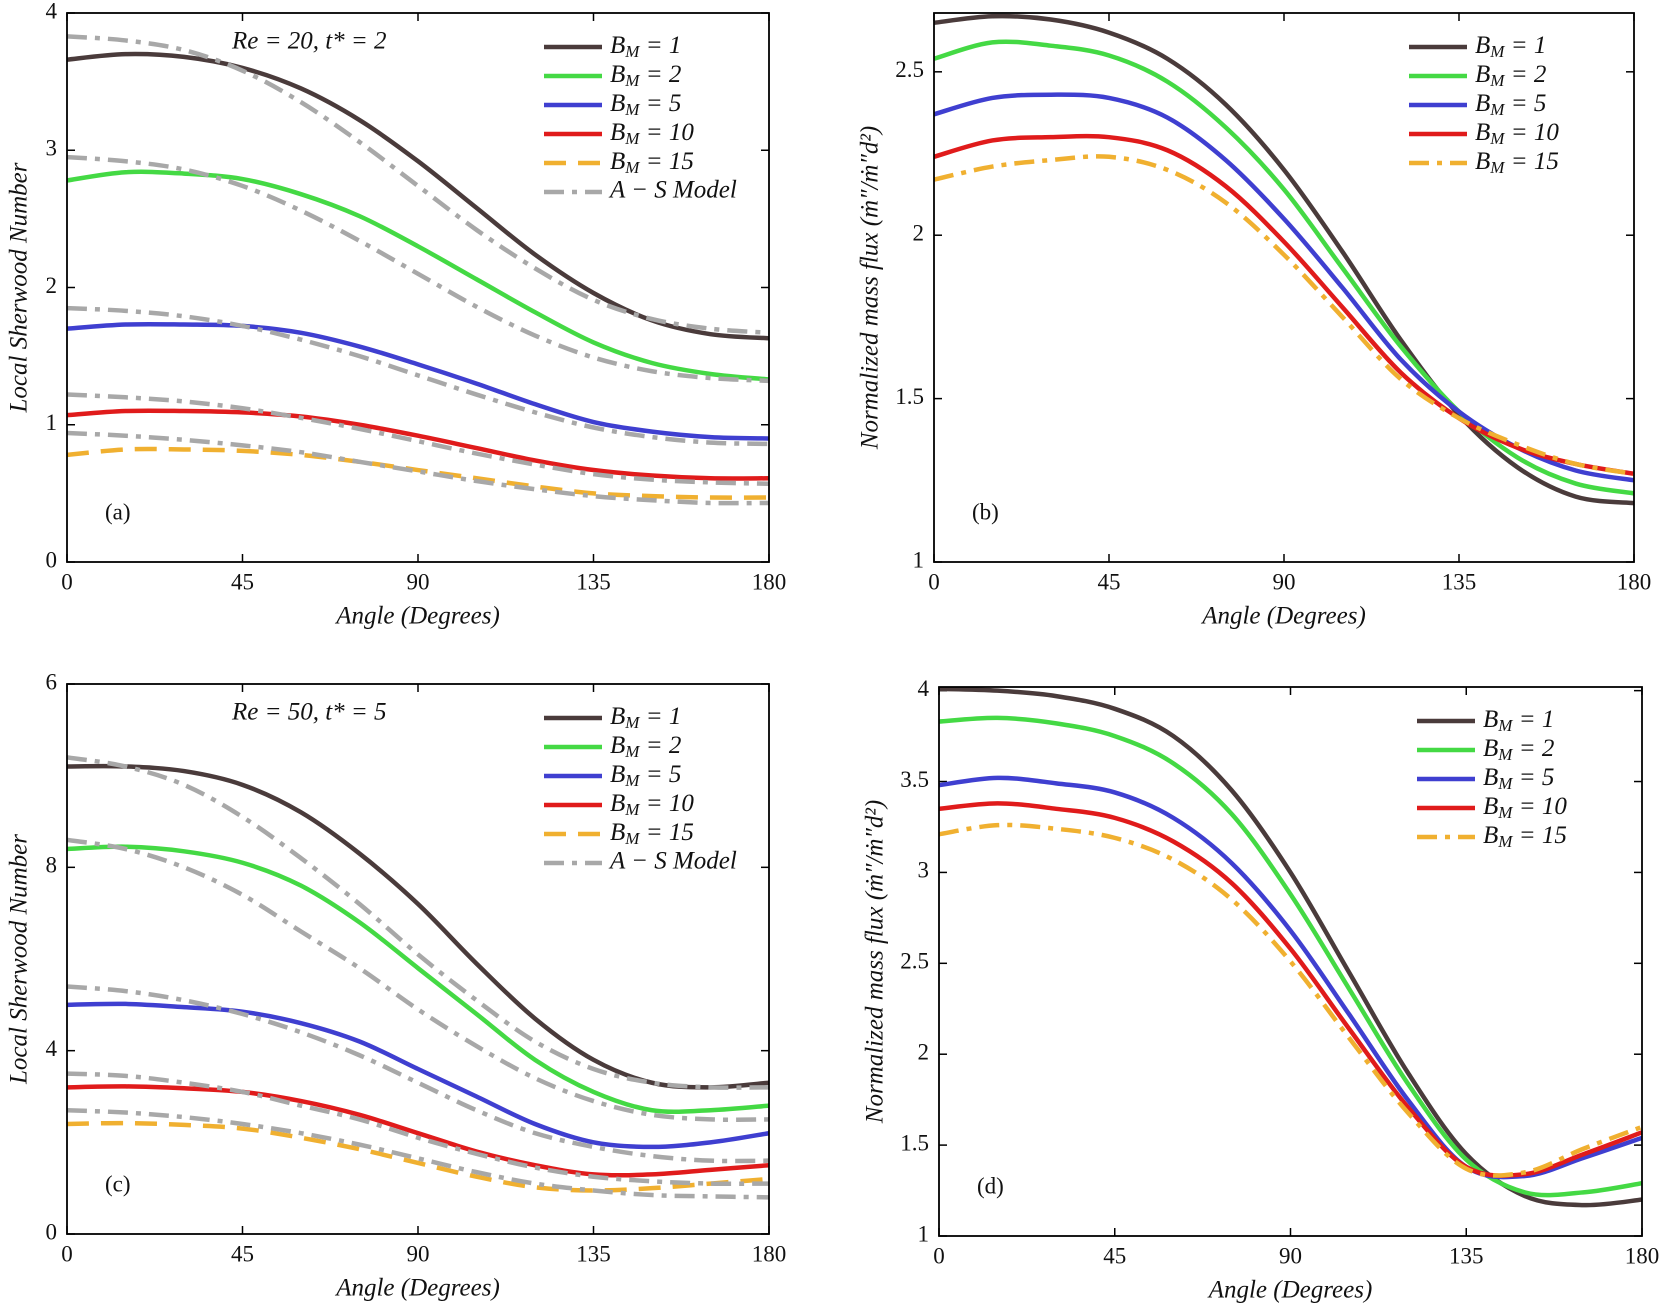 This screenshot has height=1308, width=1661. What do you see at coordinates (309, 712) in the screenshot?
I see `annotation: Re = 50, t* = 5` at bounding box center [309, 712].